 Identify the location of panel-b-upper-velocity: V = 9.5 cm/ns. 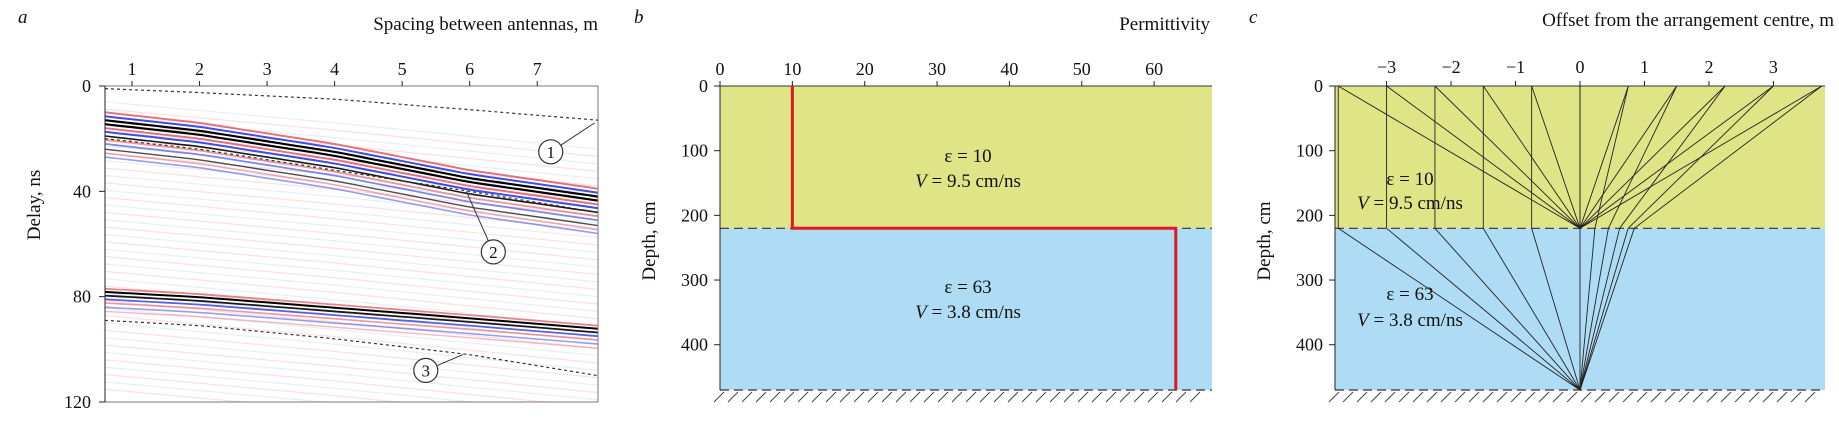
(968, 181).